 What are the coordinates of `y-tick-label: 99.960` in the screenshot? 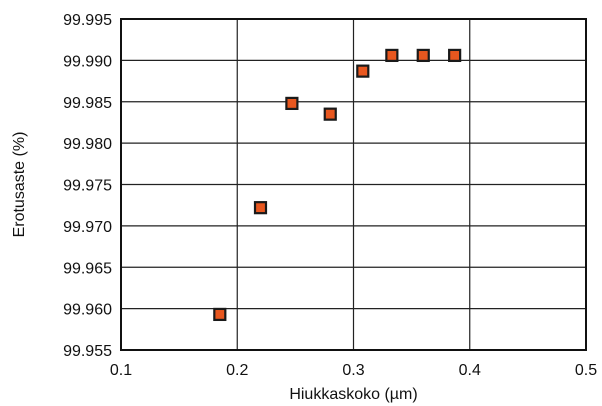 It's located at (87, 310).